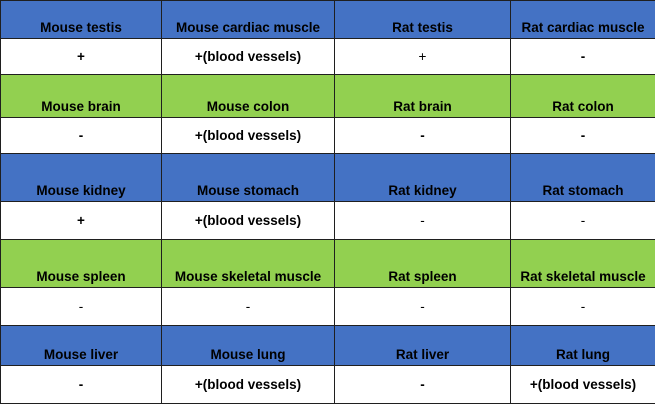 The width and height of the screenshot is (655, 404). I want to click on value-row: + +(blood vessels) + -, so click(328, 57).